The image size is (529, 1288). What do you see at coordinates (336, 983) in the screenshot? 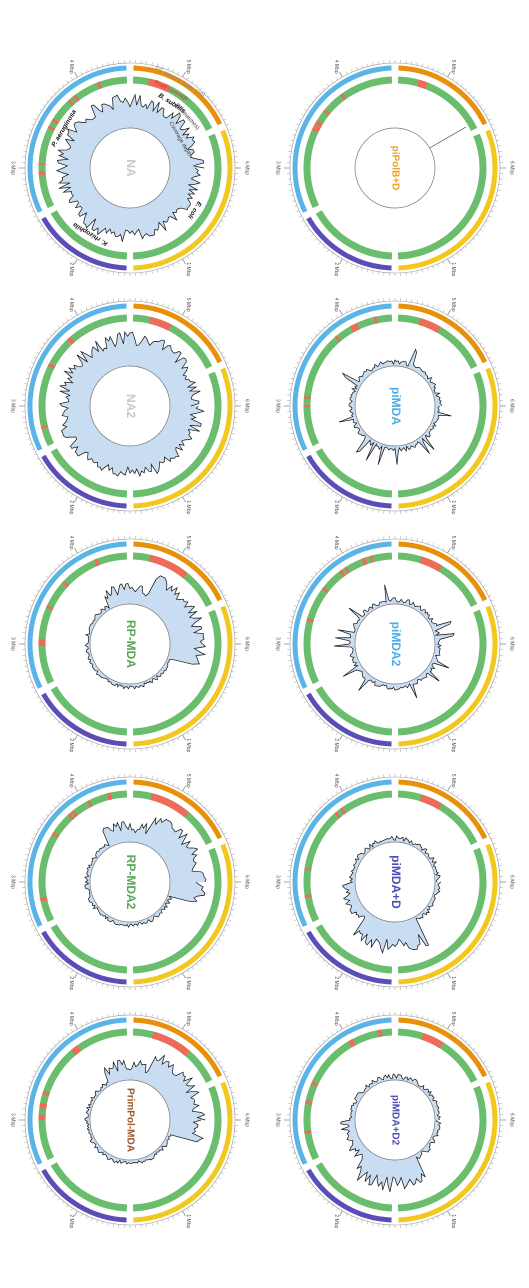
I see `tick-label: 2 Mbp` at bounding box center [336, 983].